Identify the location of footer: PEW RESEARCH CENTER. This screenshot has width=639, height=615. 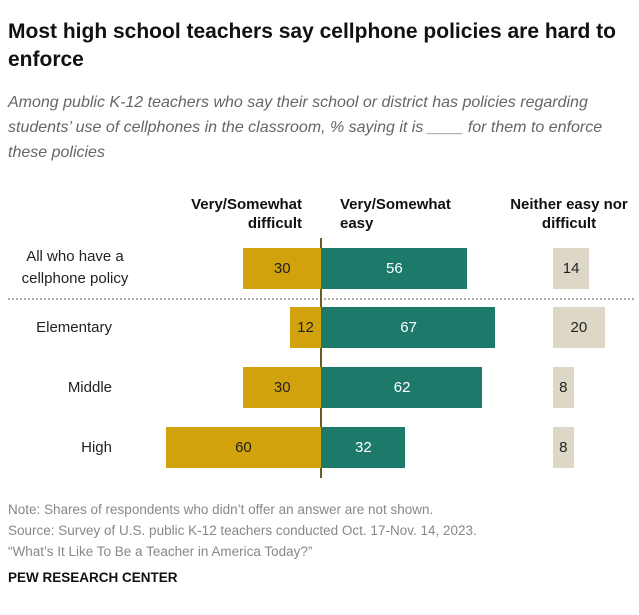
(93, 577).